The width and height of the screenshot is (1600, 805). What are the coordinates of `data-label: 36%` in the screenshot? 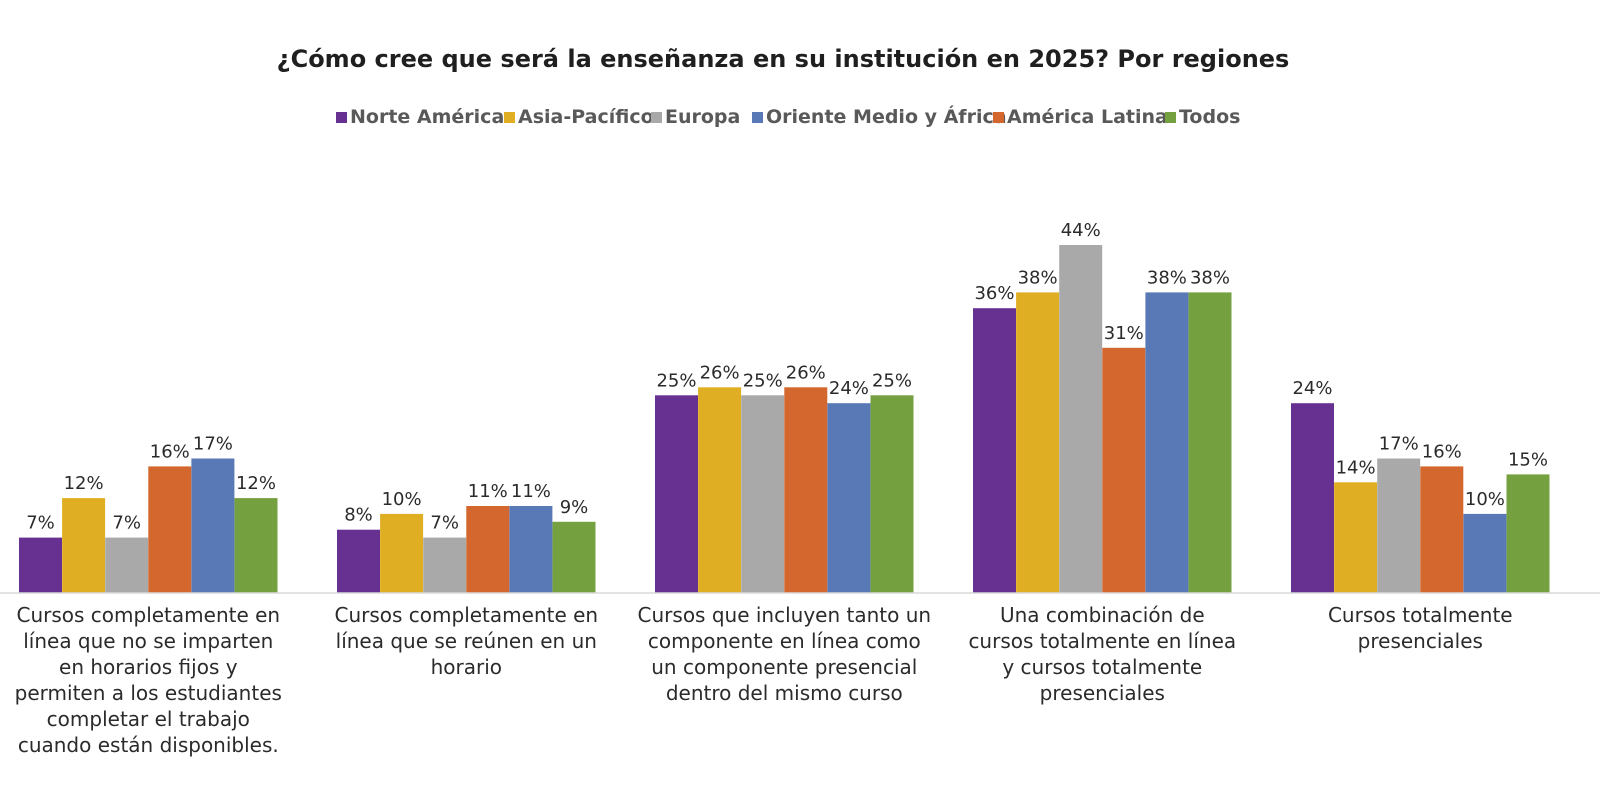 It's located at (994, 293).